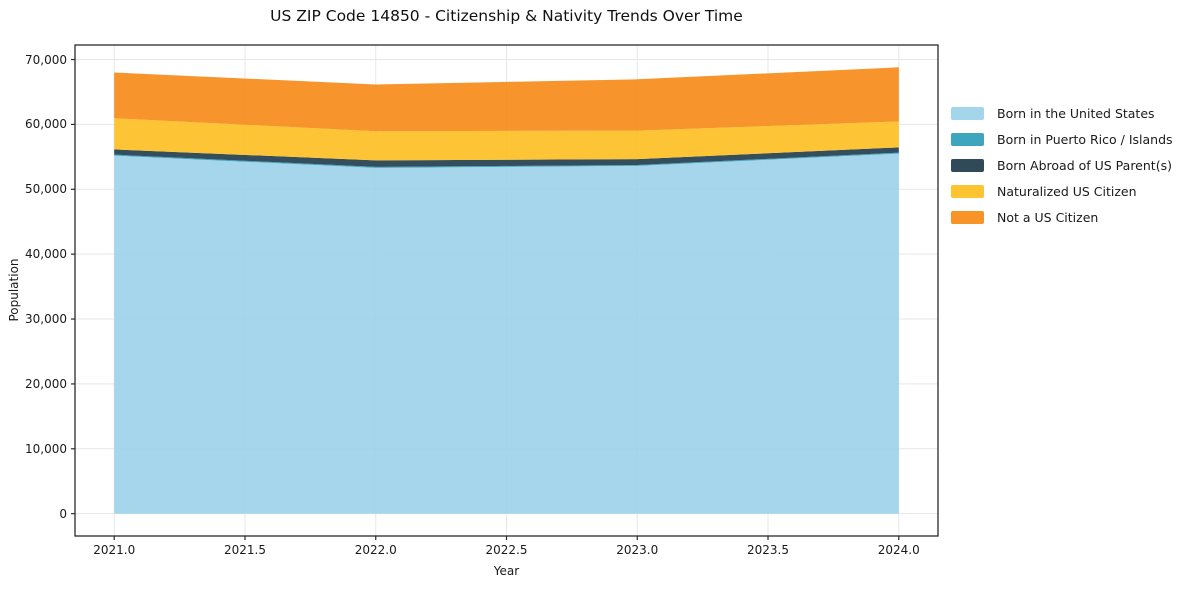 The height and width of the screenshot is (590, 1189). What do you see at coordinates (506, 550) in the screenshot?
I see `x-tick-label: 2022.5` at bounding box center [506, 550].